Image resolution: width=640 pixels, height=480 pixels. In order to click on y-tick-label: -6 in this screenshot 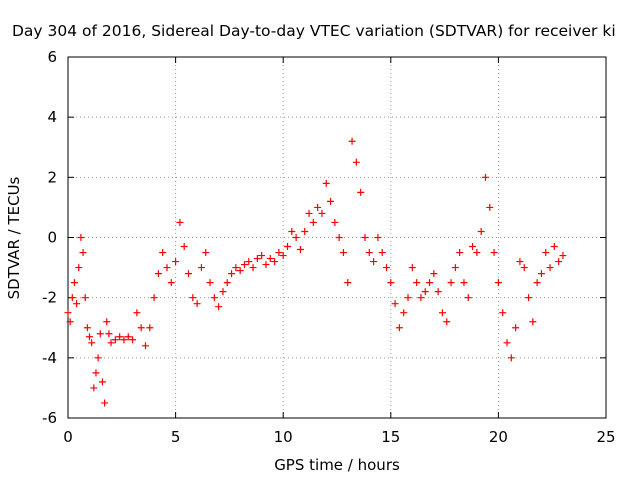, I will do `click(49, 418)`.